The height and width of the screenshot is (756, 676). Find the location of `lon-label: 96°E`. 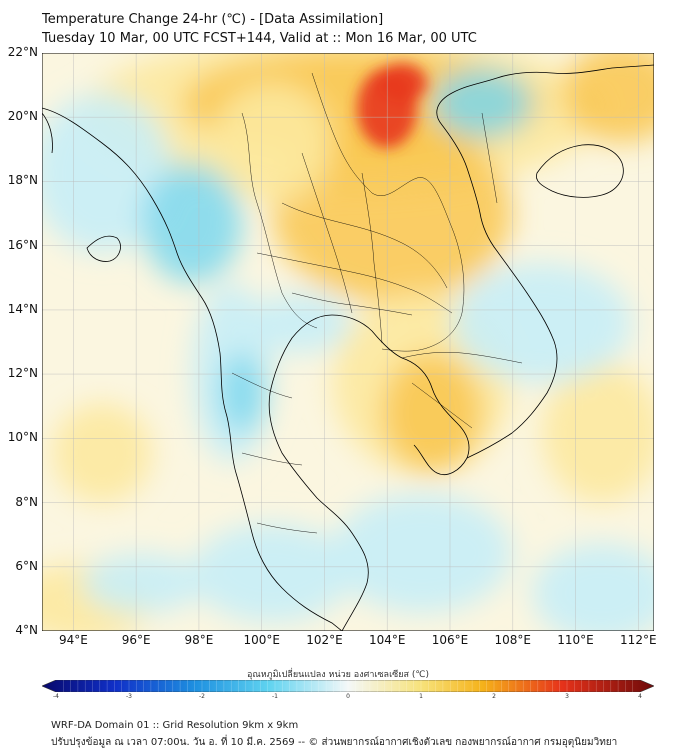

lon-label: 96°E is located at coordinates (136, 640).